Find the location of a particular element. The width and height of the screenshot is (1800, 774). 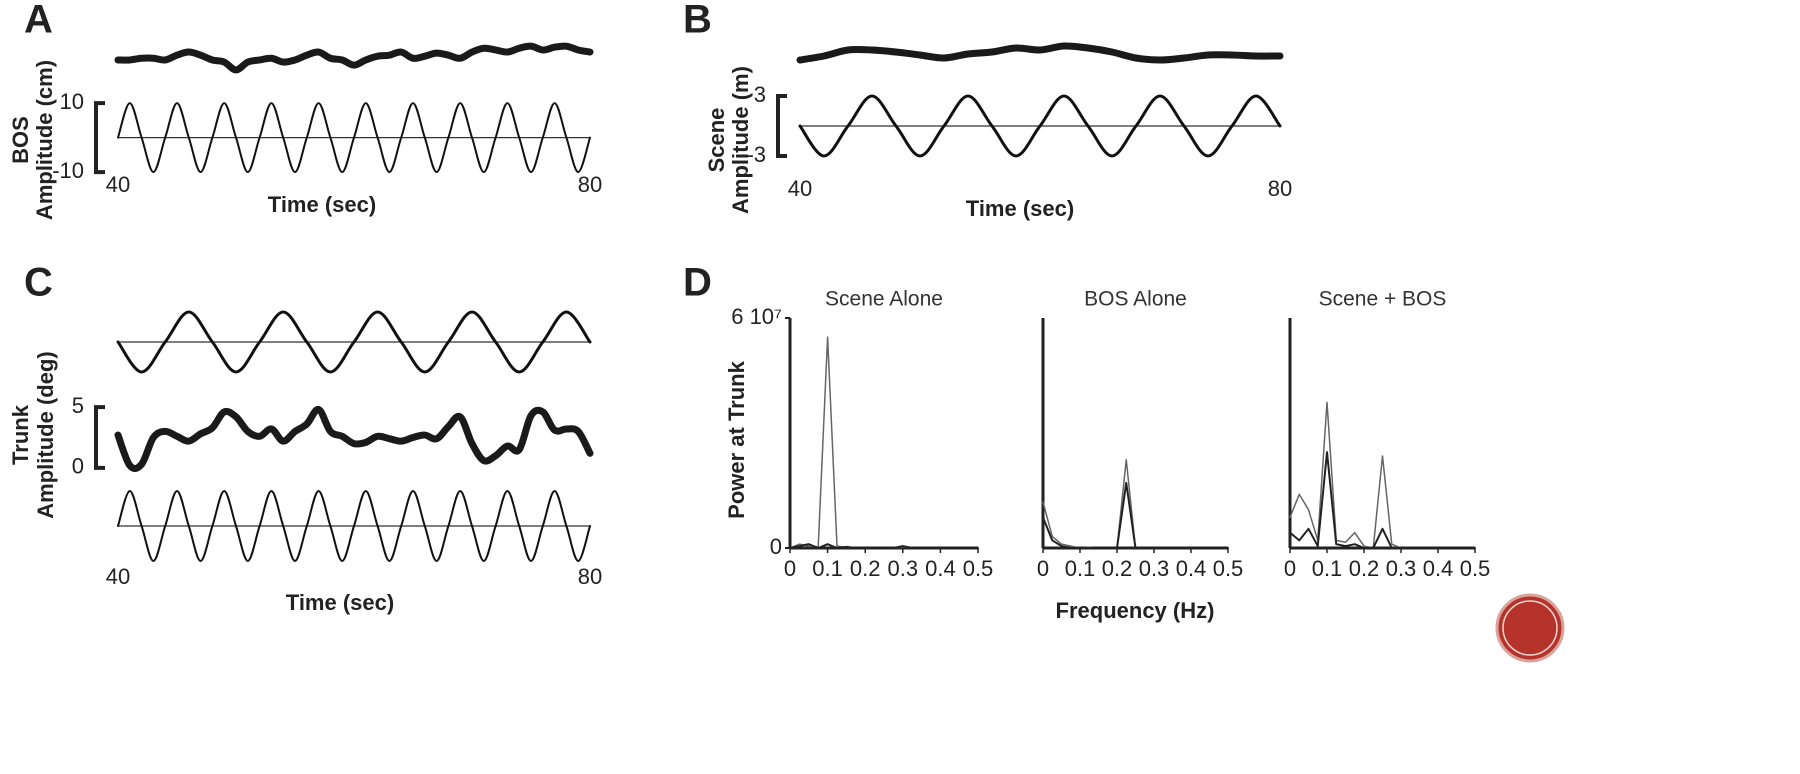

y-axis-label: BOS is located at coordinates (20, 140).